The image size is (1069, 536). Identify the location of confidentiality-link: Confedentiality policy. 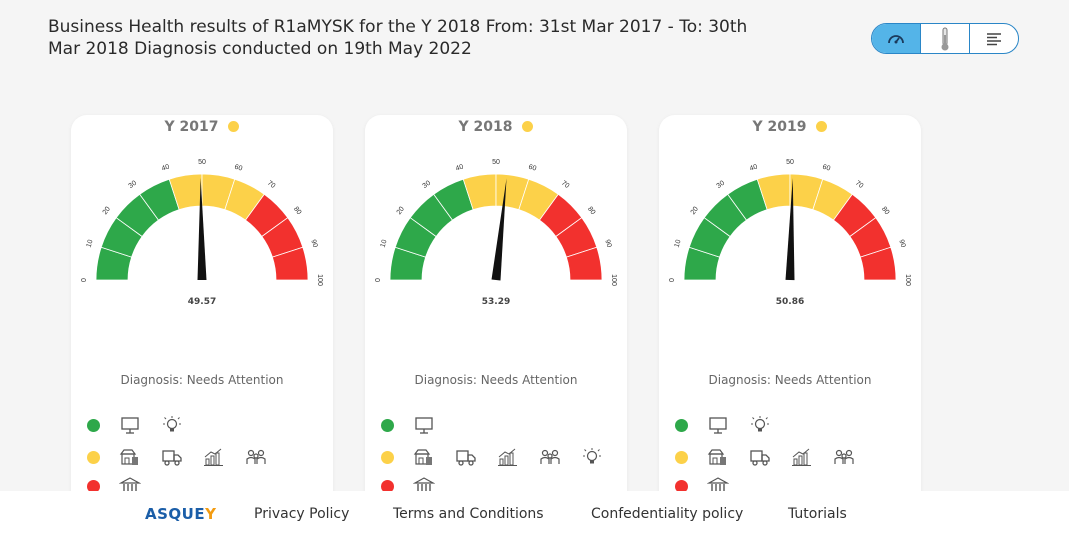
(667, 514).